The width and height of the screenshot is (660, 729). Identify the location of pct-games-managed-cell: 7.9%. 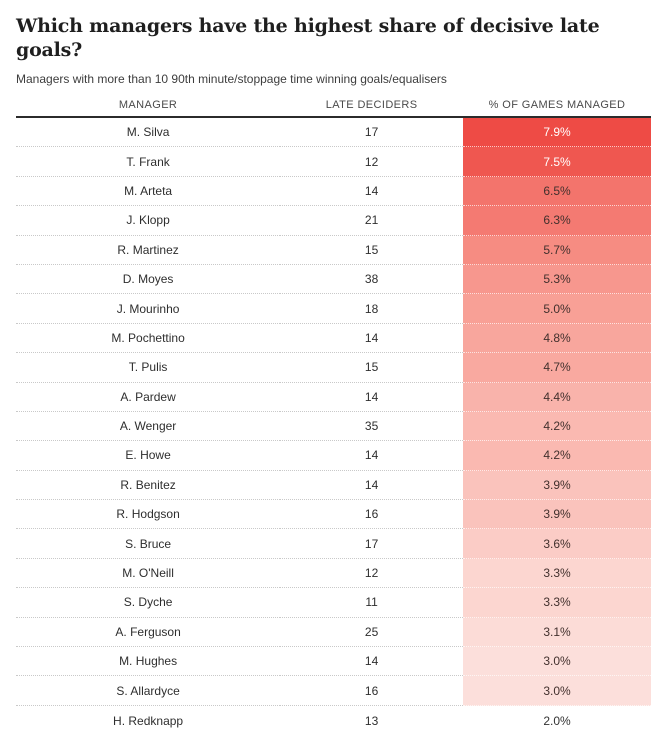
(557, 133).